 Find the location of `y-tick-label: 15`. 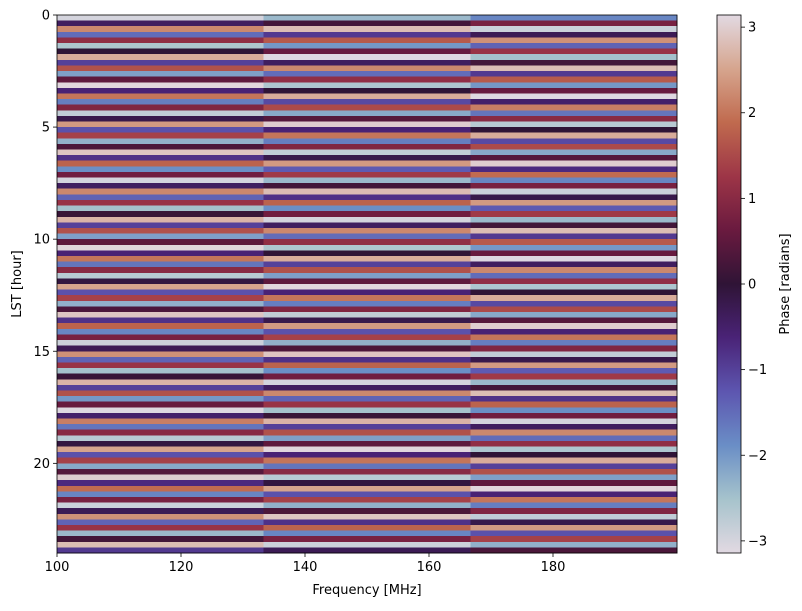

y-tick-label: 15 is located at coordinates (41, 352).